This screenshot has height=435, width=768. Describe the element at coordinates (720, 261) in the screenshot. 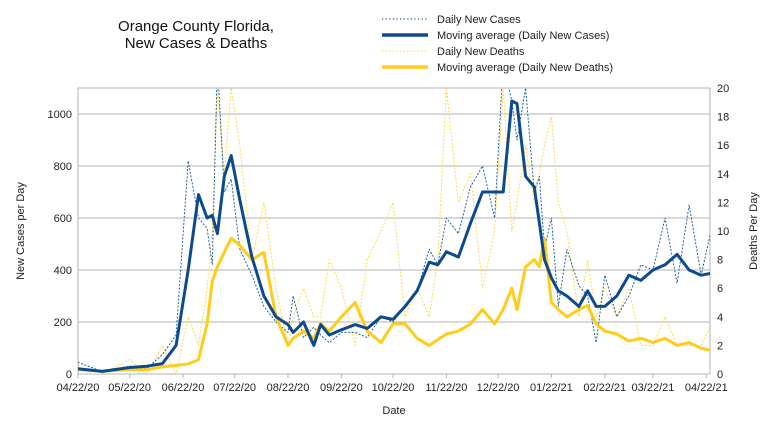

I see `y-right-tick-label-4: 8` at that location.